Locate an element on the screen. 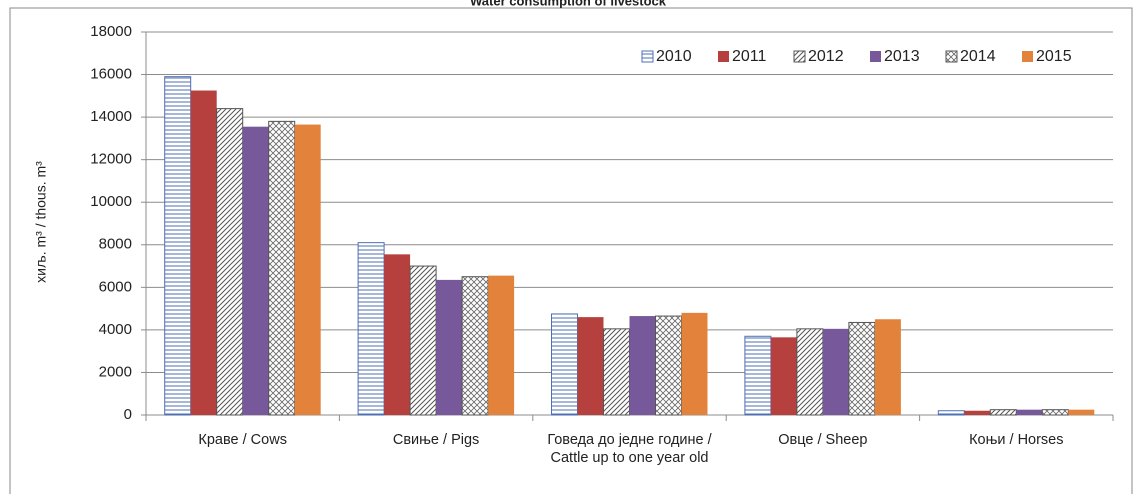 The image size is (1135, 494). x-tick-label: Свиње / Pigs is located at coordinates (436, 440).